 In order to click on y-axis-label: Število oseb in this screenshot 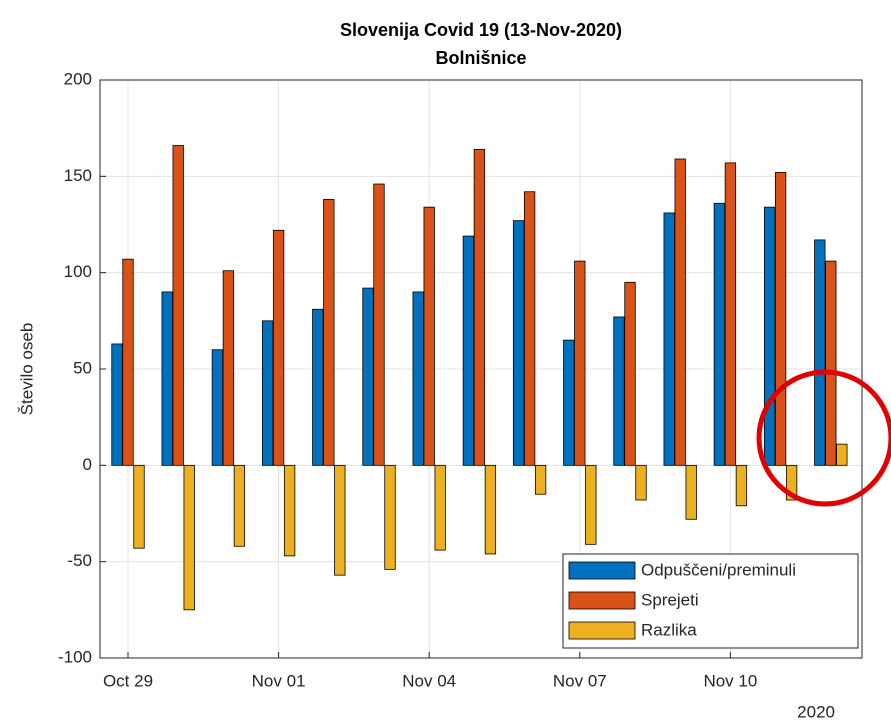, I will do `click(26, 369)`.